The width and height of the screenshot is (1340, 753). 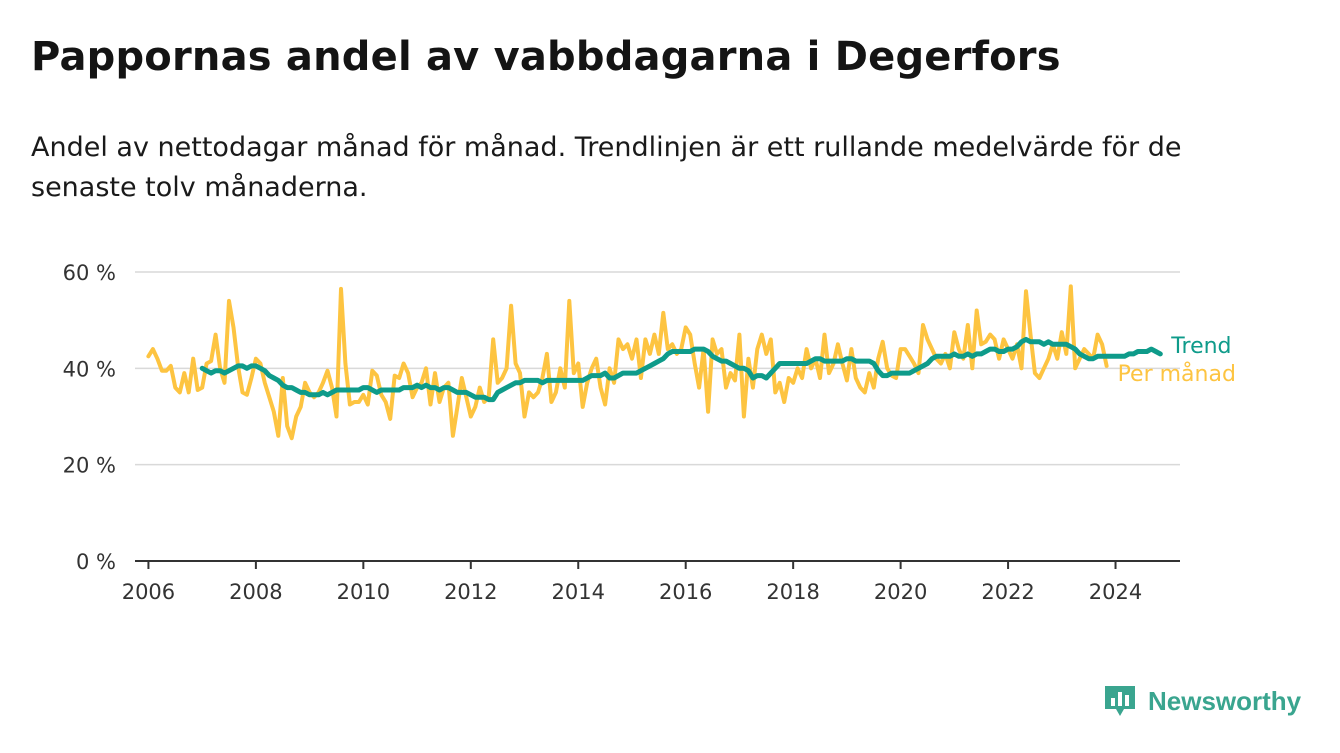 What do you see at coordinates (89, 466) in the screenshot?
I see `y-tick-label: 20 %` at bounding box center [89, 466].